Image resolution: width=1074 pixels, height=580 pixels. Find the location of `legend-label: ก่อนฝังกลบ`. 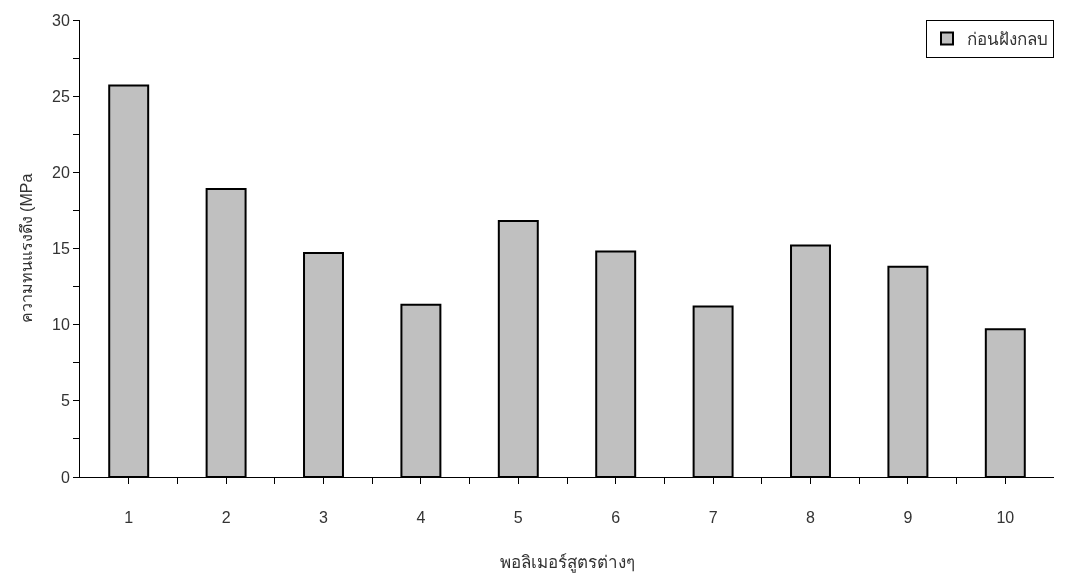

legend-label: ก่อนฝังกลบ is located at coordinates (1007, 40).